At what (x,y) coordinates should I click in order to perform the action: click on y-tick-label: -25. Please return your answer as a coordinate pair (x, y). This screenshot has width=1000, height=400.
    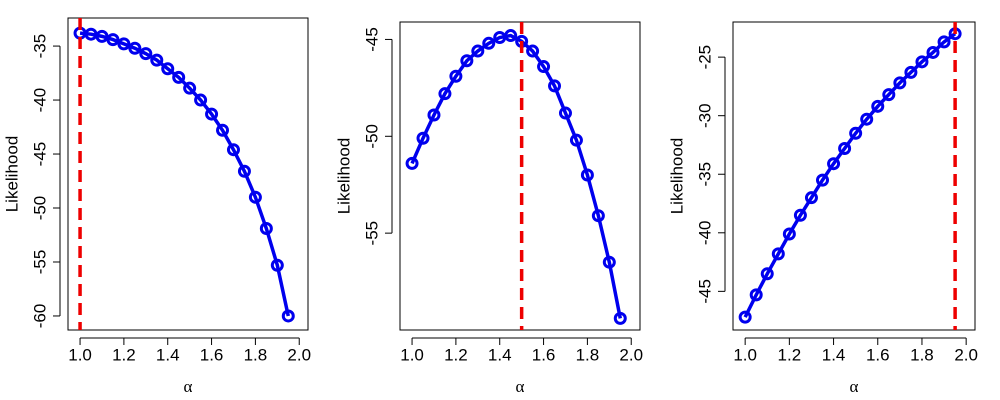
    Looking at the image, I should click on (704, 57).